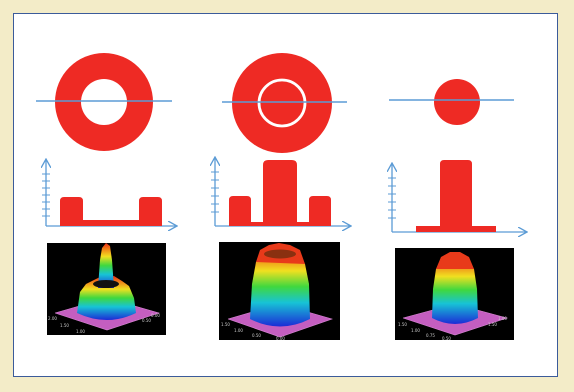  What do you see at coordinates (456, 196) in the screenshot?
I see `profile-single-peak` at bounding box center [456, 196].